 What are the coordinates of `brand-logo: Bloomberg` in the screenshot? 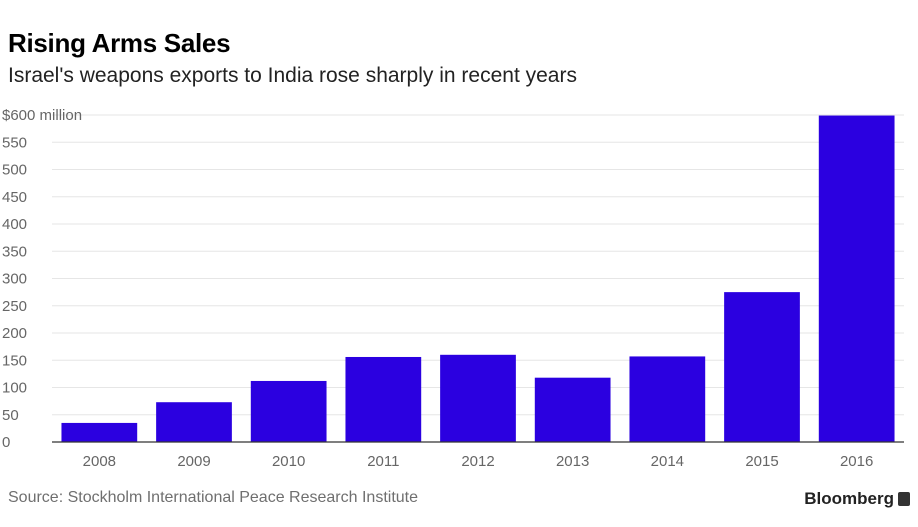 It's located at (857, 499).